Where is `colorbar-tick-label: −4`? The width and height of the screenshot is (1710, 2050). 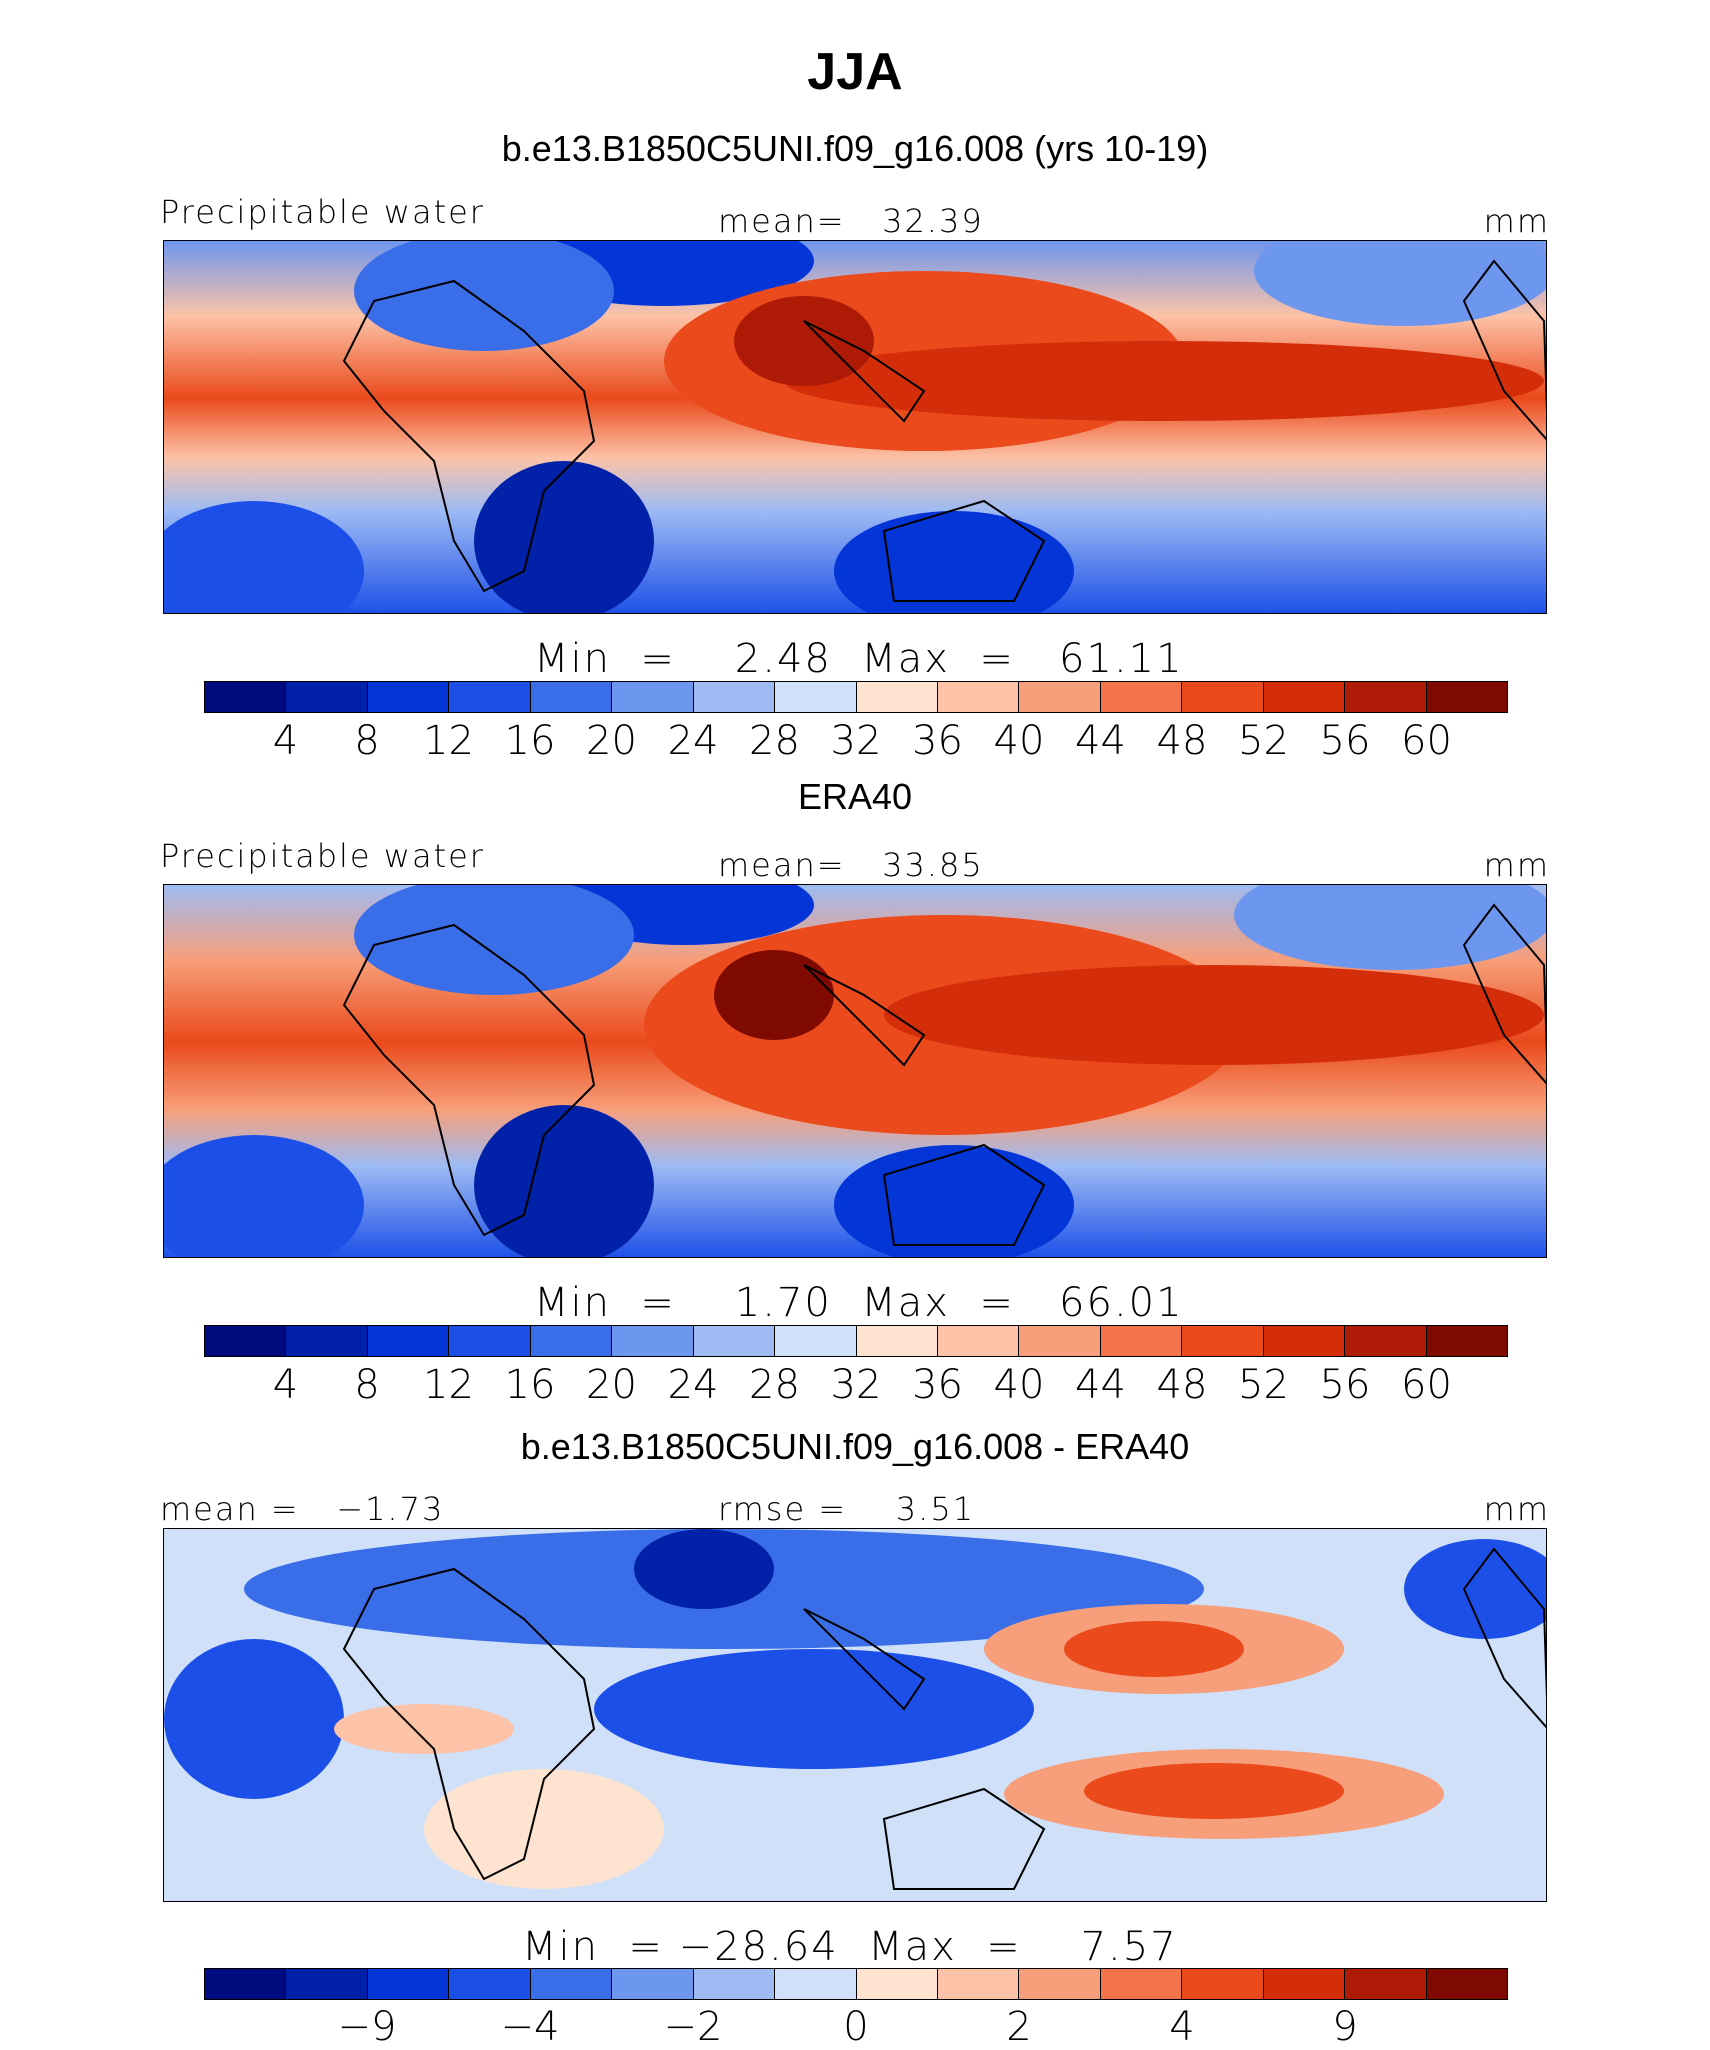
colorbar-tick-label: −4 is located at coordinates (530, 2027).